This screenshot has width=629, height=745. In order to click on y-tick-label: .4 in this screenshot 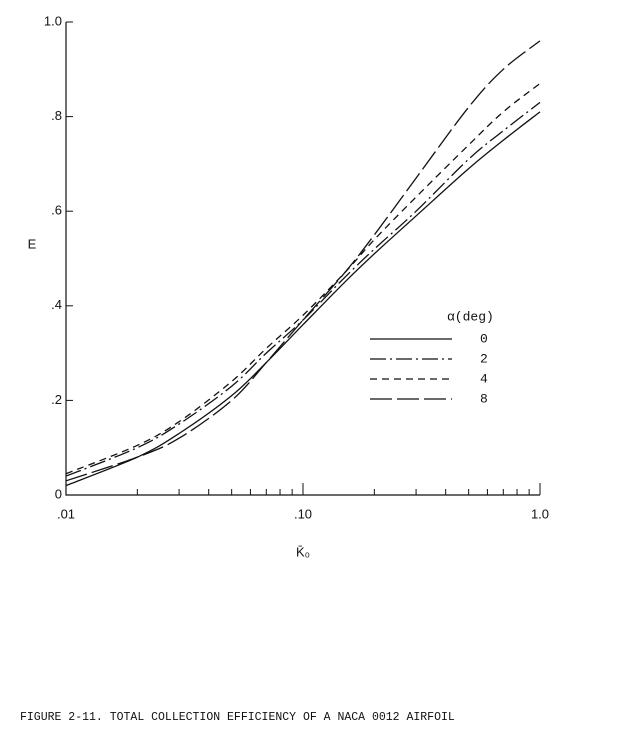, I will do `click(56, 304)`.